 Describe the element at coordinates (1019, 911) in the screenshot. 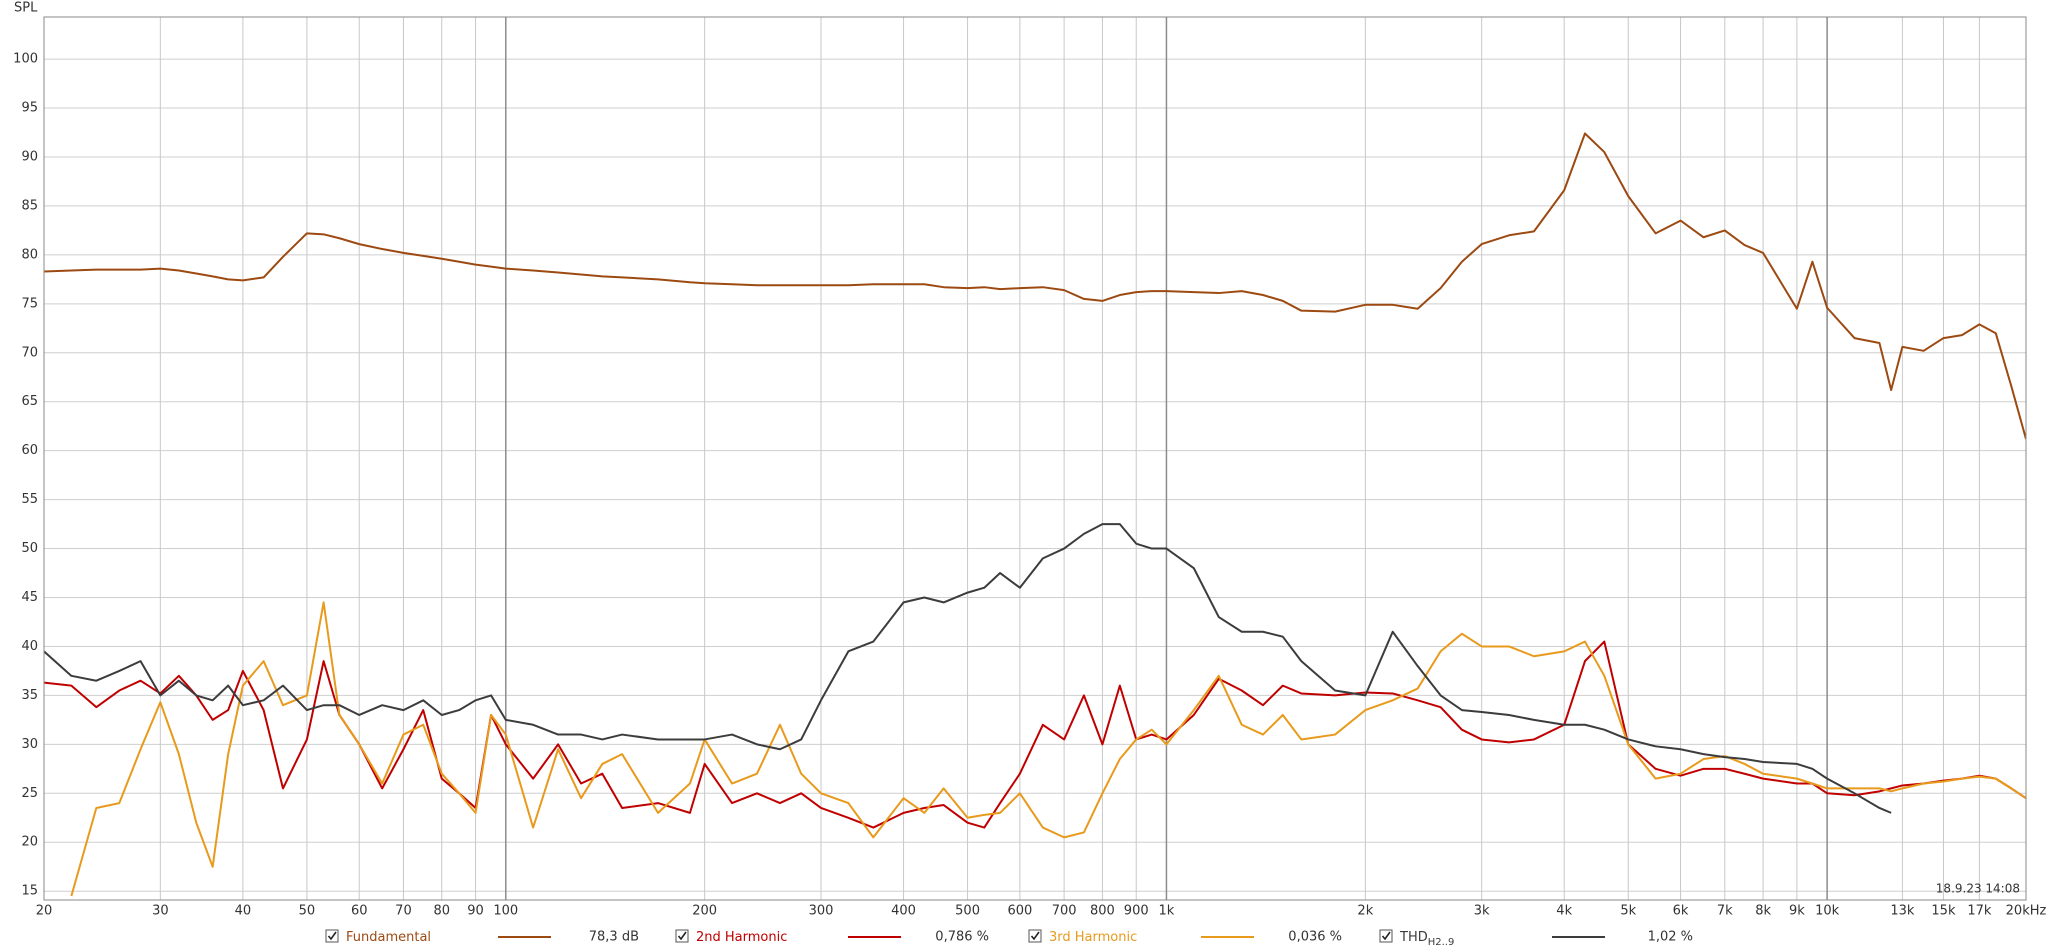

I see `x-tick-label: 600` at that location.